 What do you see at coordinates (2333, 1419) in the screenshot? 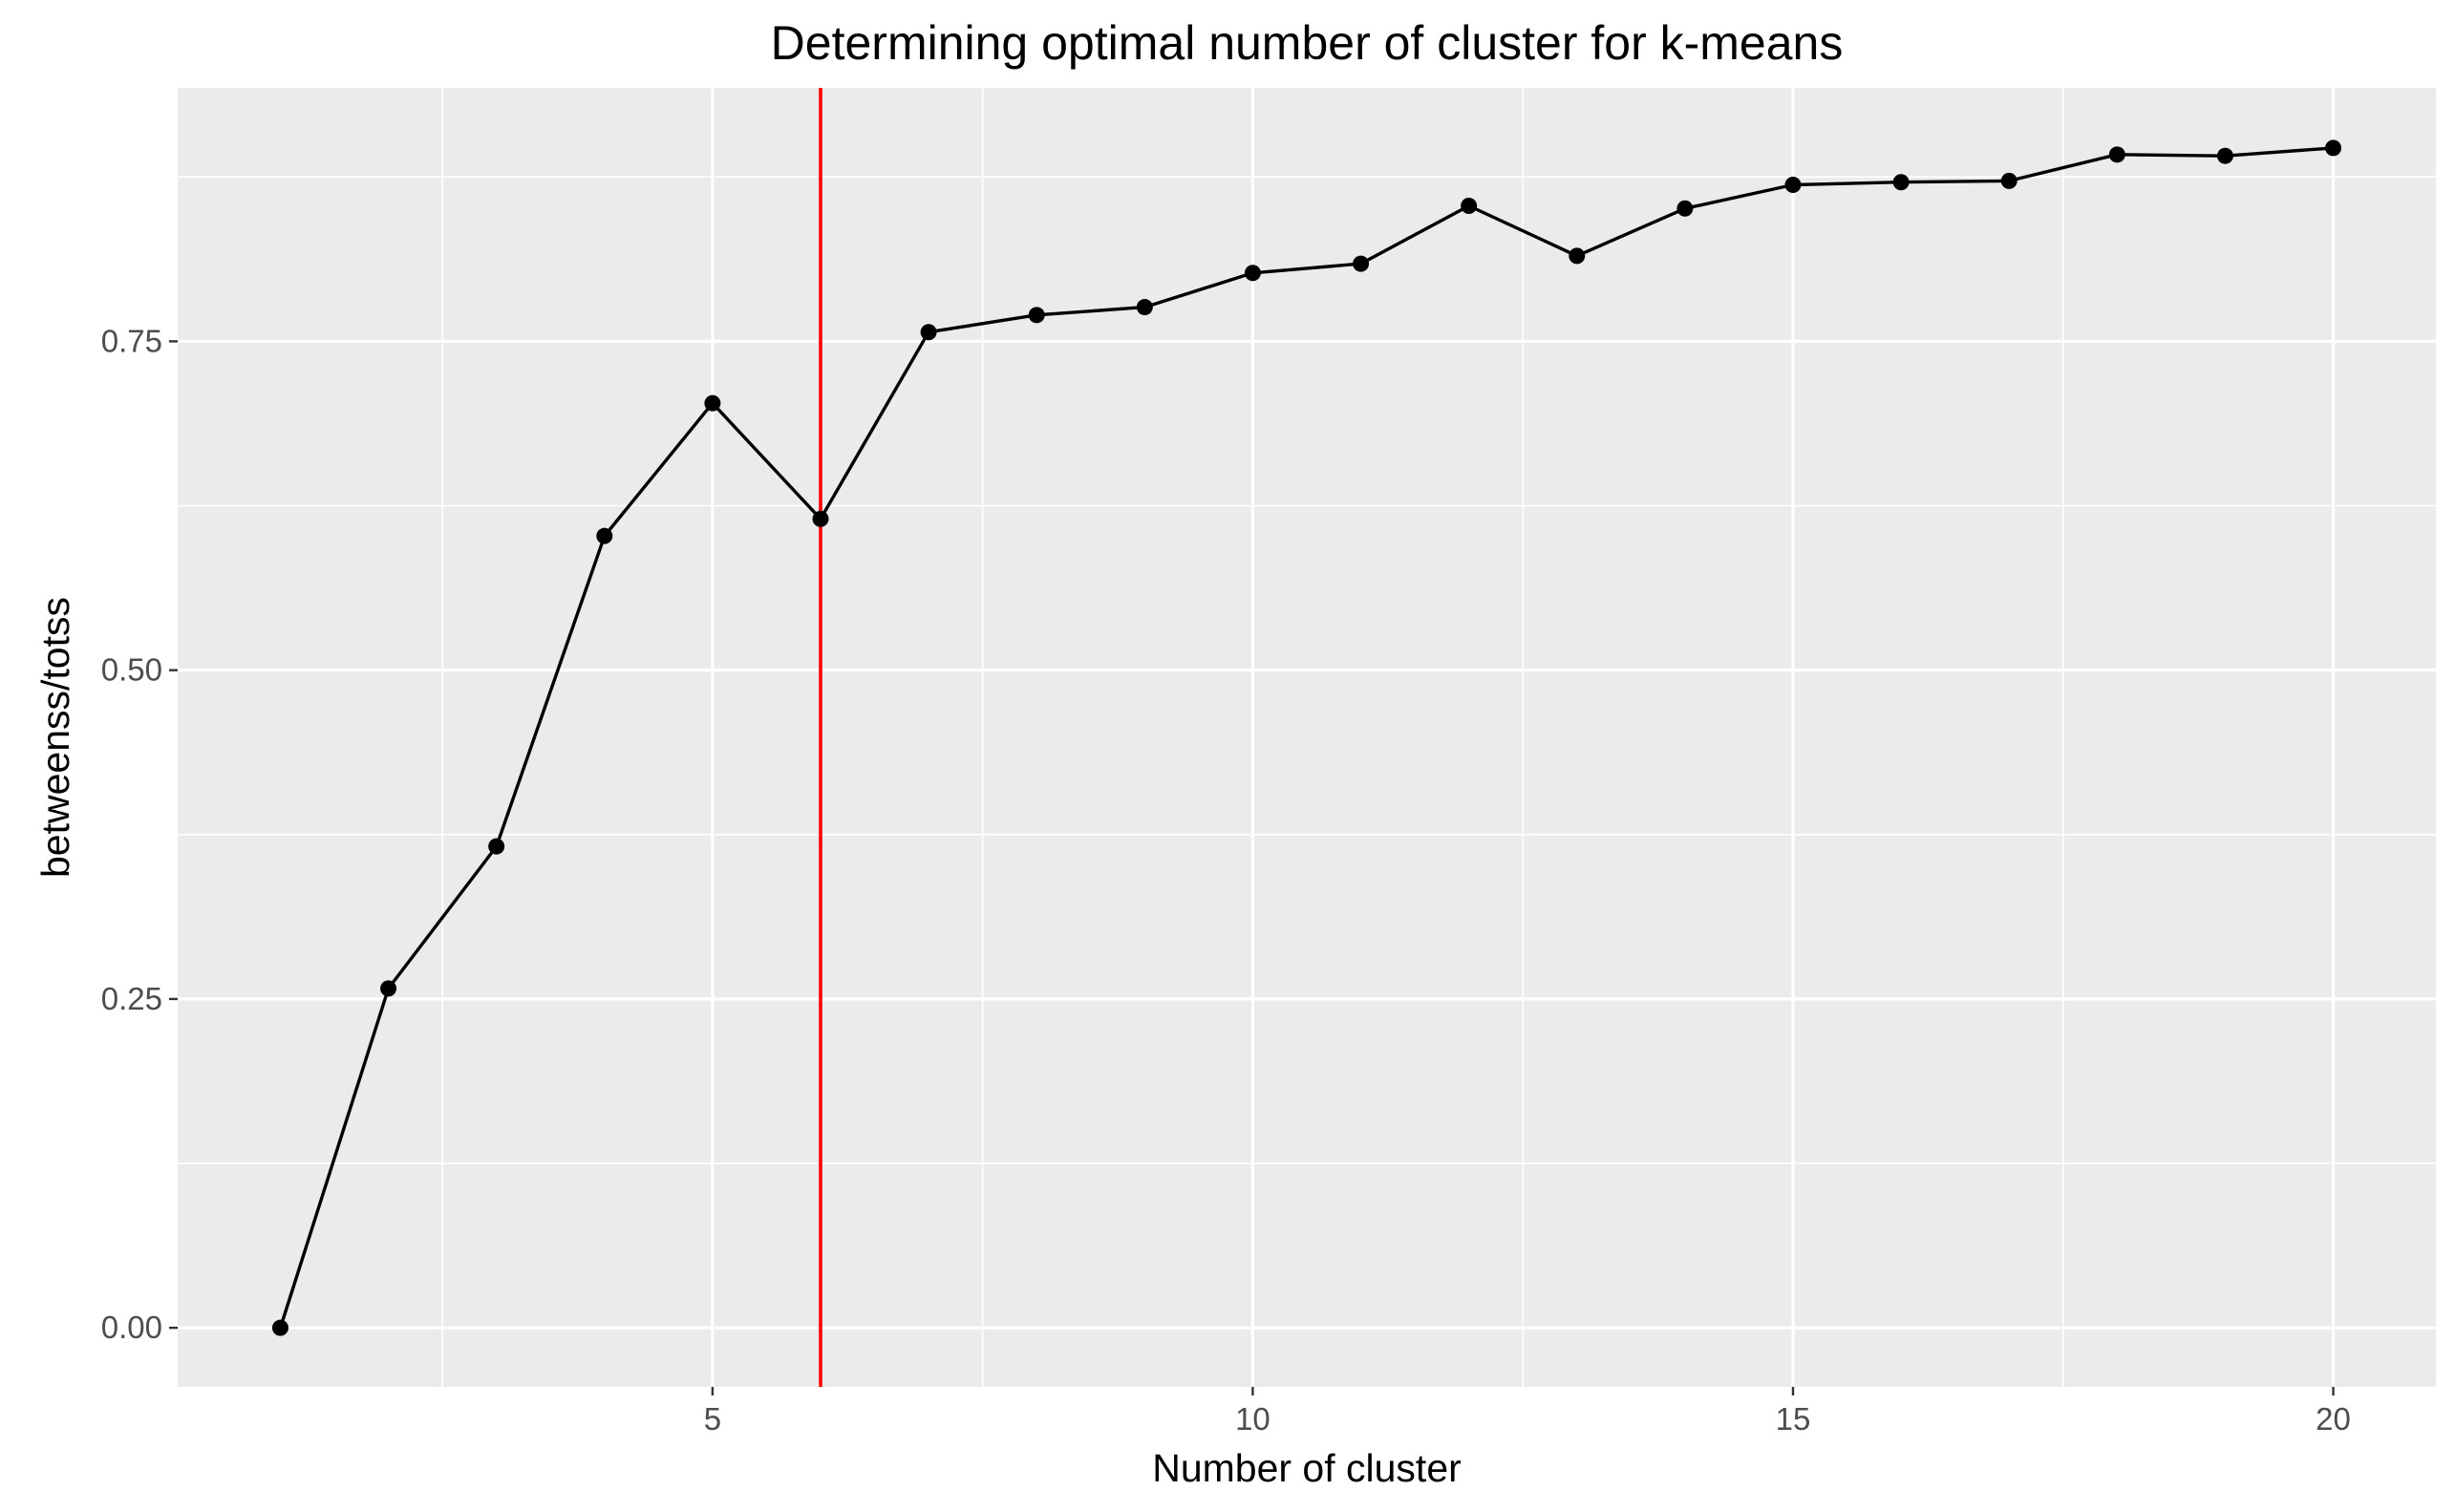
I see `x-tick-label: 20` at bounding box center [2333, 1419].